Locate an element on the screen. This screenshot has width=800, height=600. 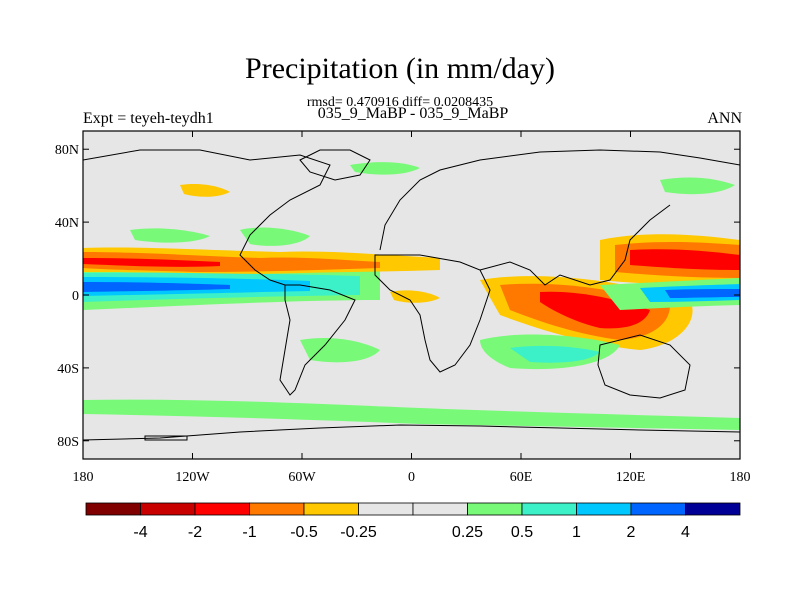
colorbar-label: -4 is located at coordinates (140, 532).